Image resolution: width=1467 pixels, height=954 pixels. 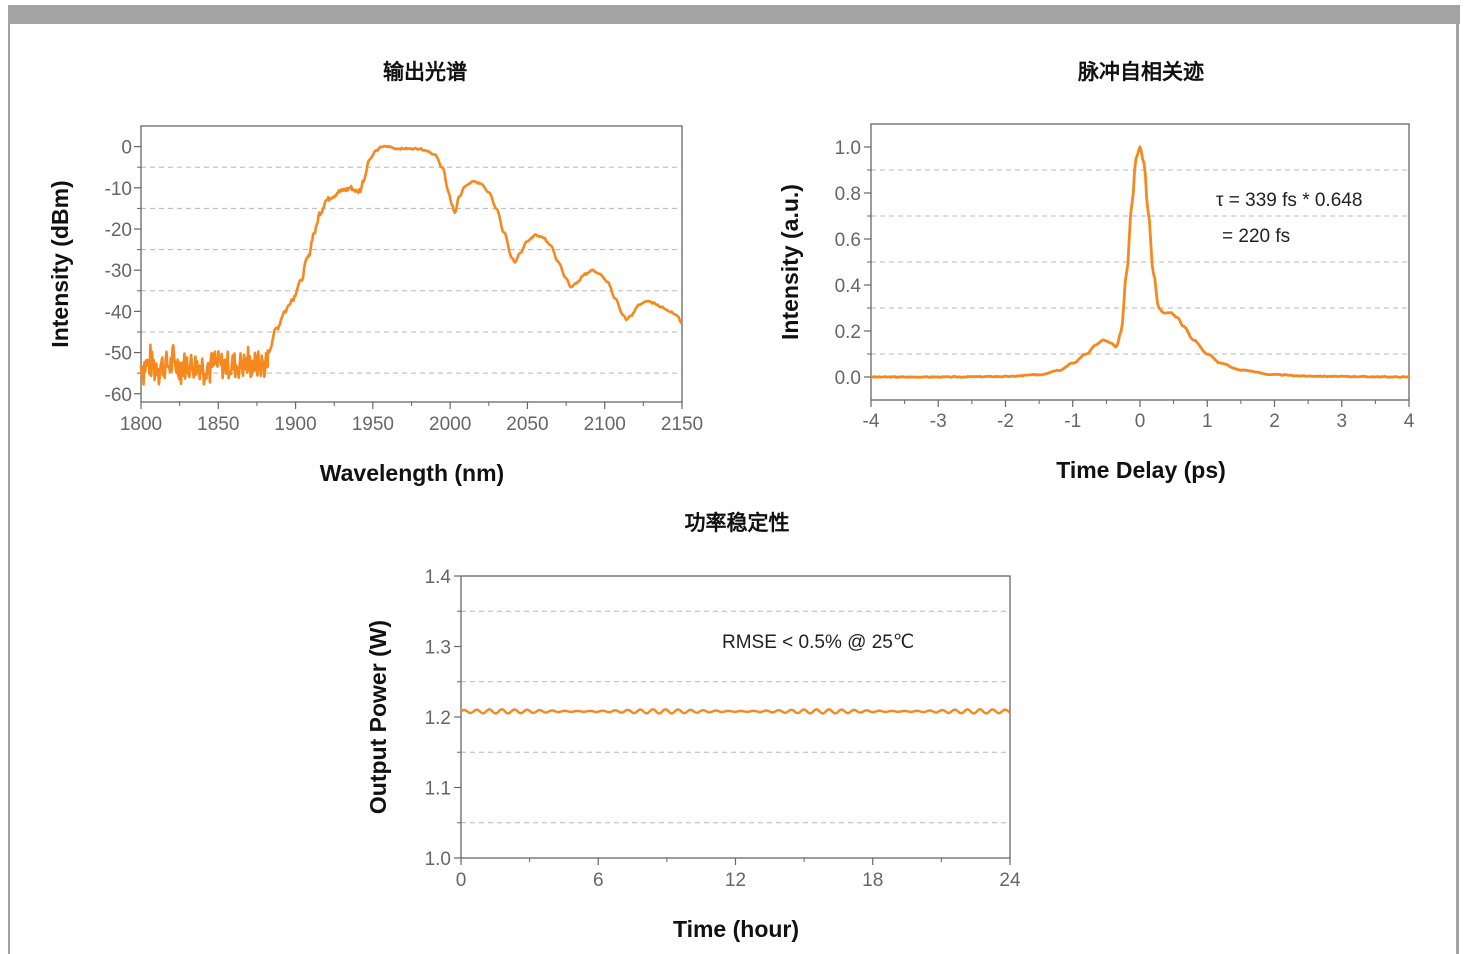 What do you see at coordinates (737, 523) in the screenshot?
I see `power-stability-chart-title: 功率稳定性` at bounding box center [737, 523].